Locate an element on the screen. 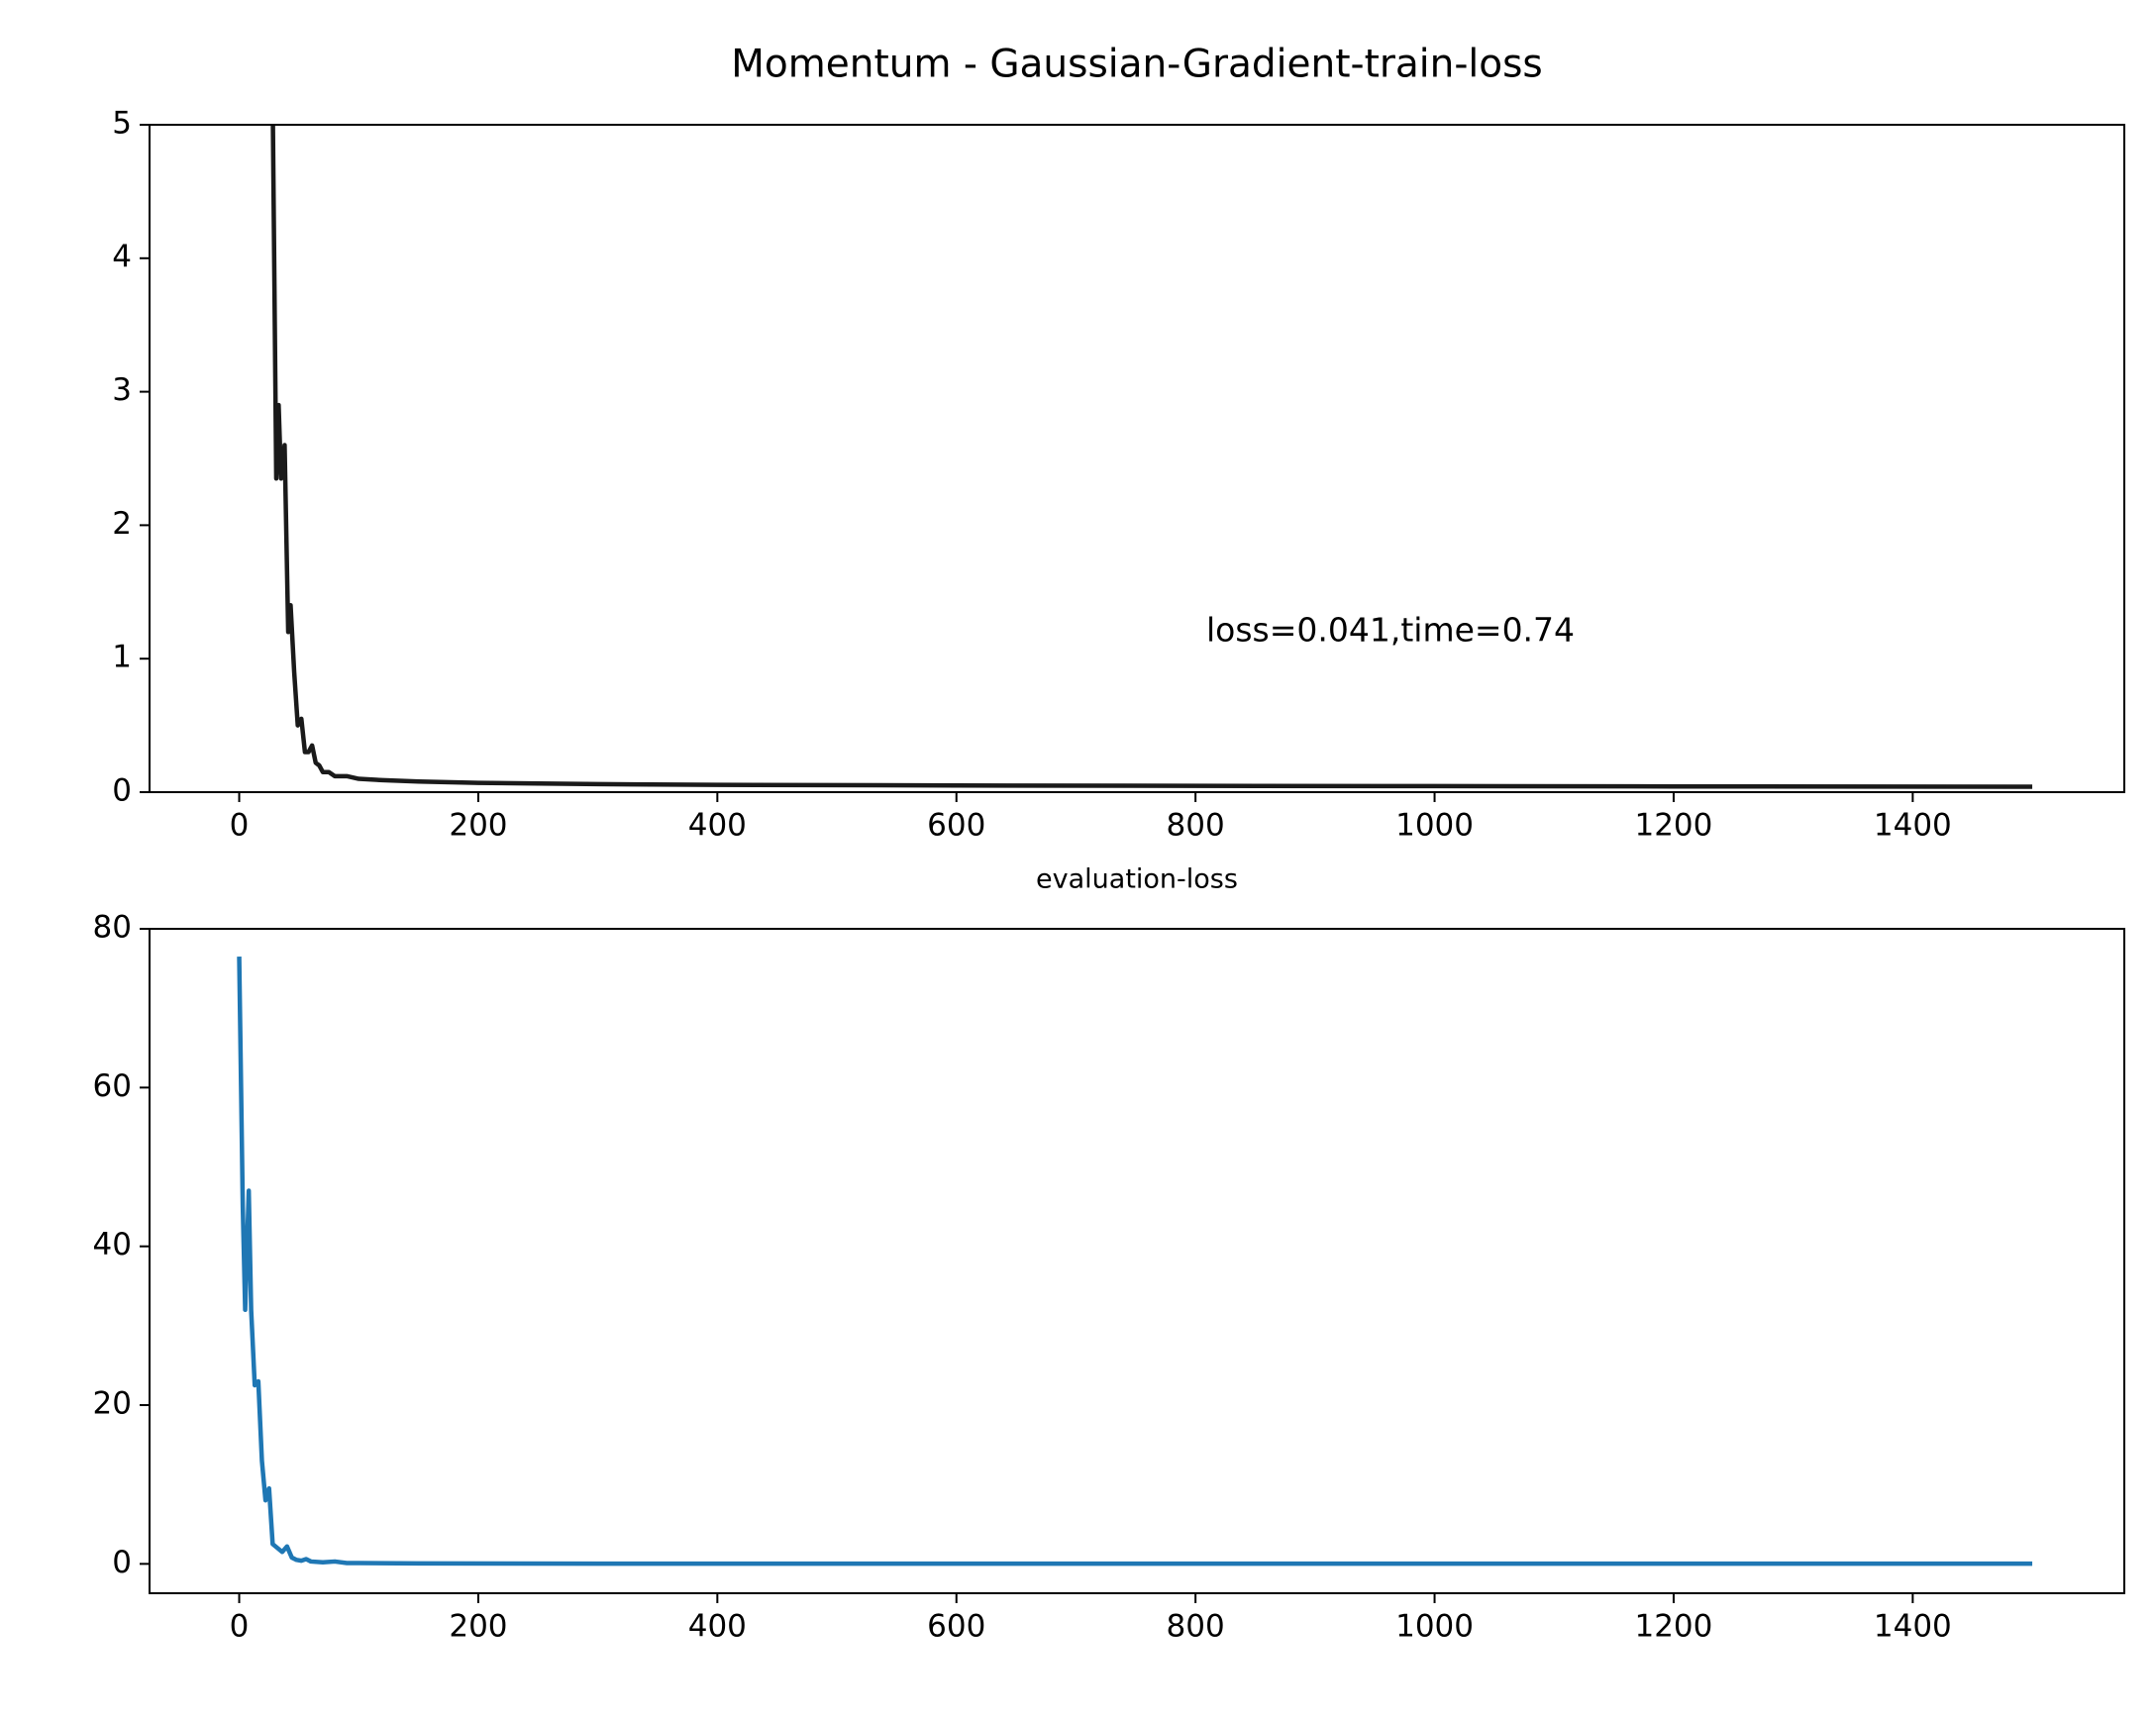 The width and height of the screenshot is (2156, 1719). y-tick-label: 20 is located at coordinates (113, 1404).